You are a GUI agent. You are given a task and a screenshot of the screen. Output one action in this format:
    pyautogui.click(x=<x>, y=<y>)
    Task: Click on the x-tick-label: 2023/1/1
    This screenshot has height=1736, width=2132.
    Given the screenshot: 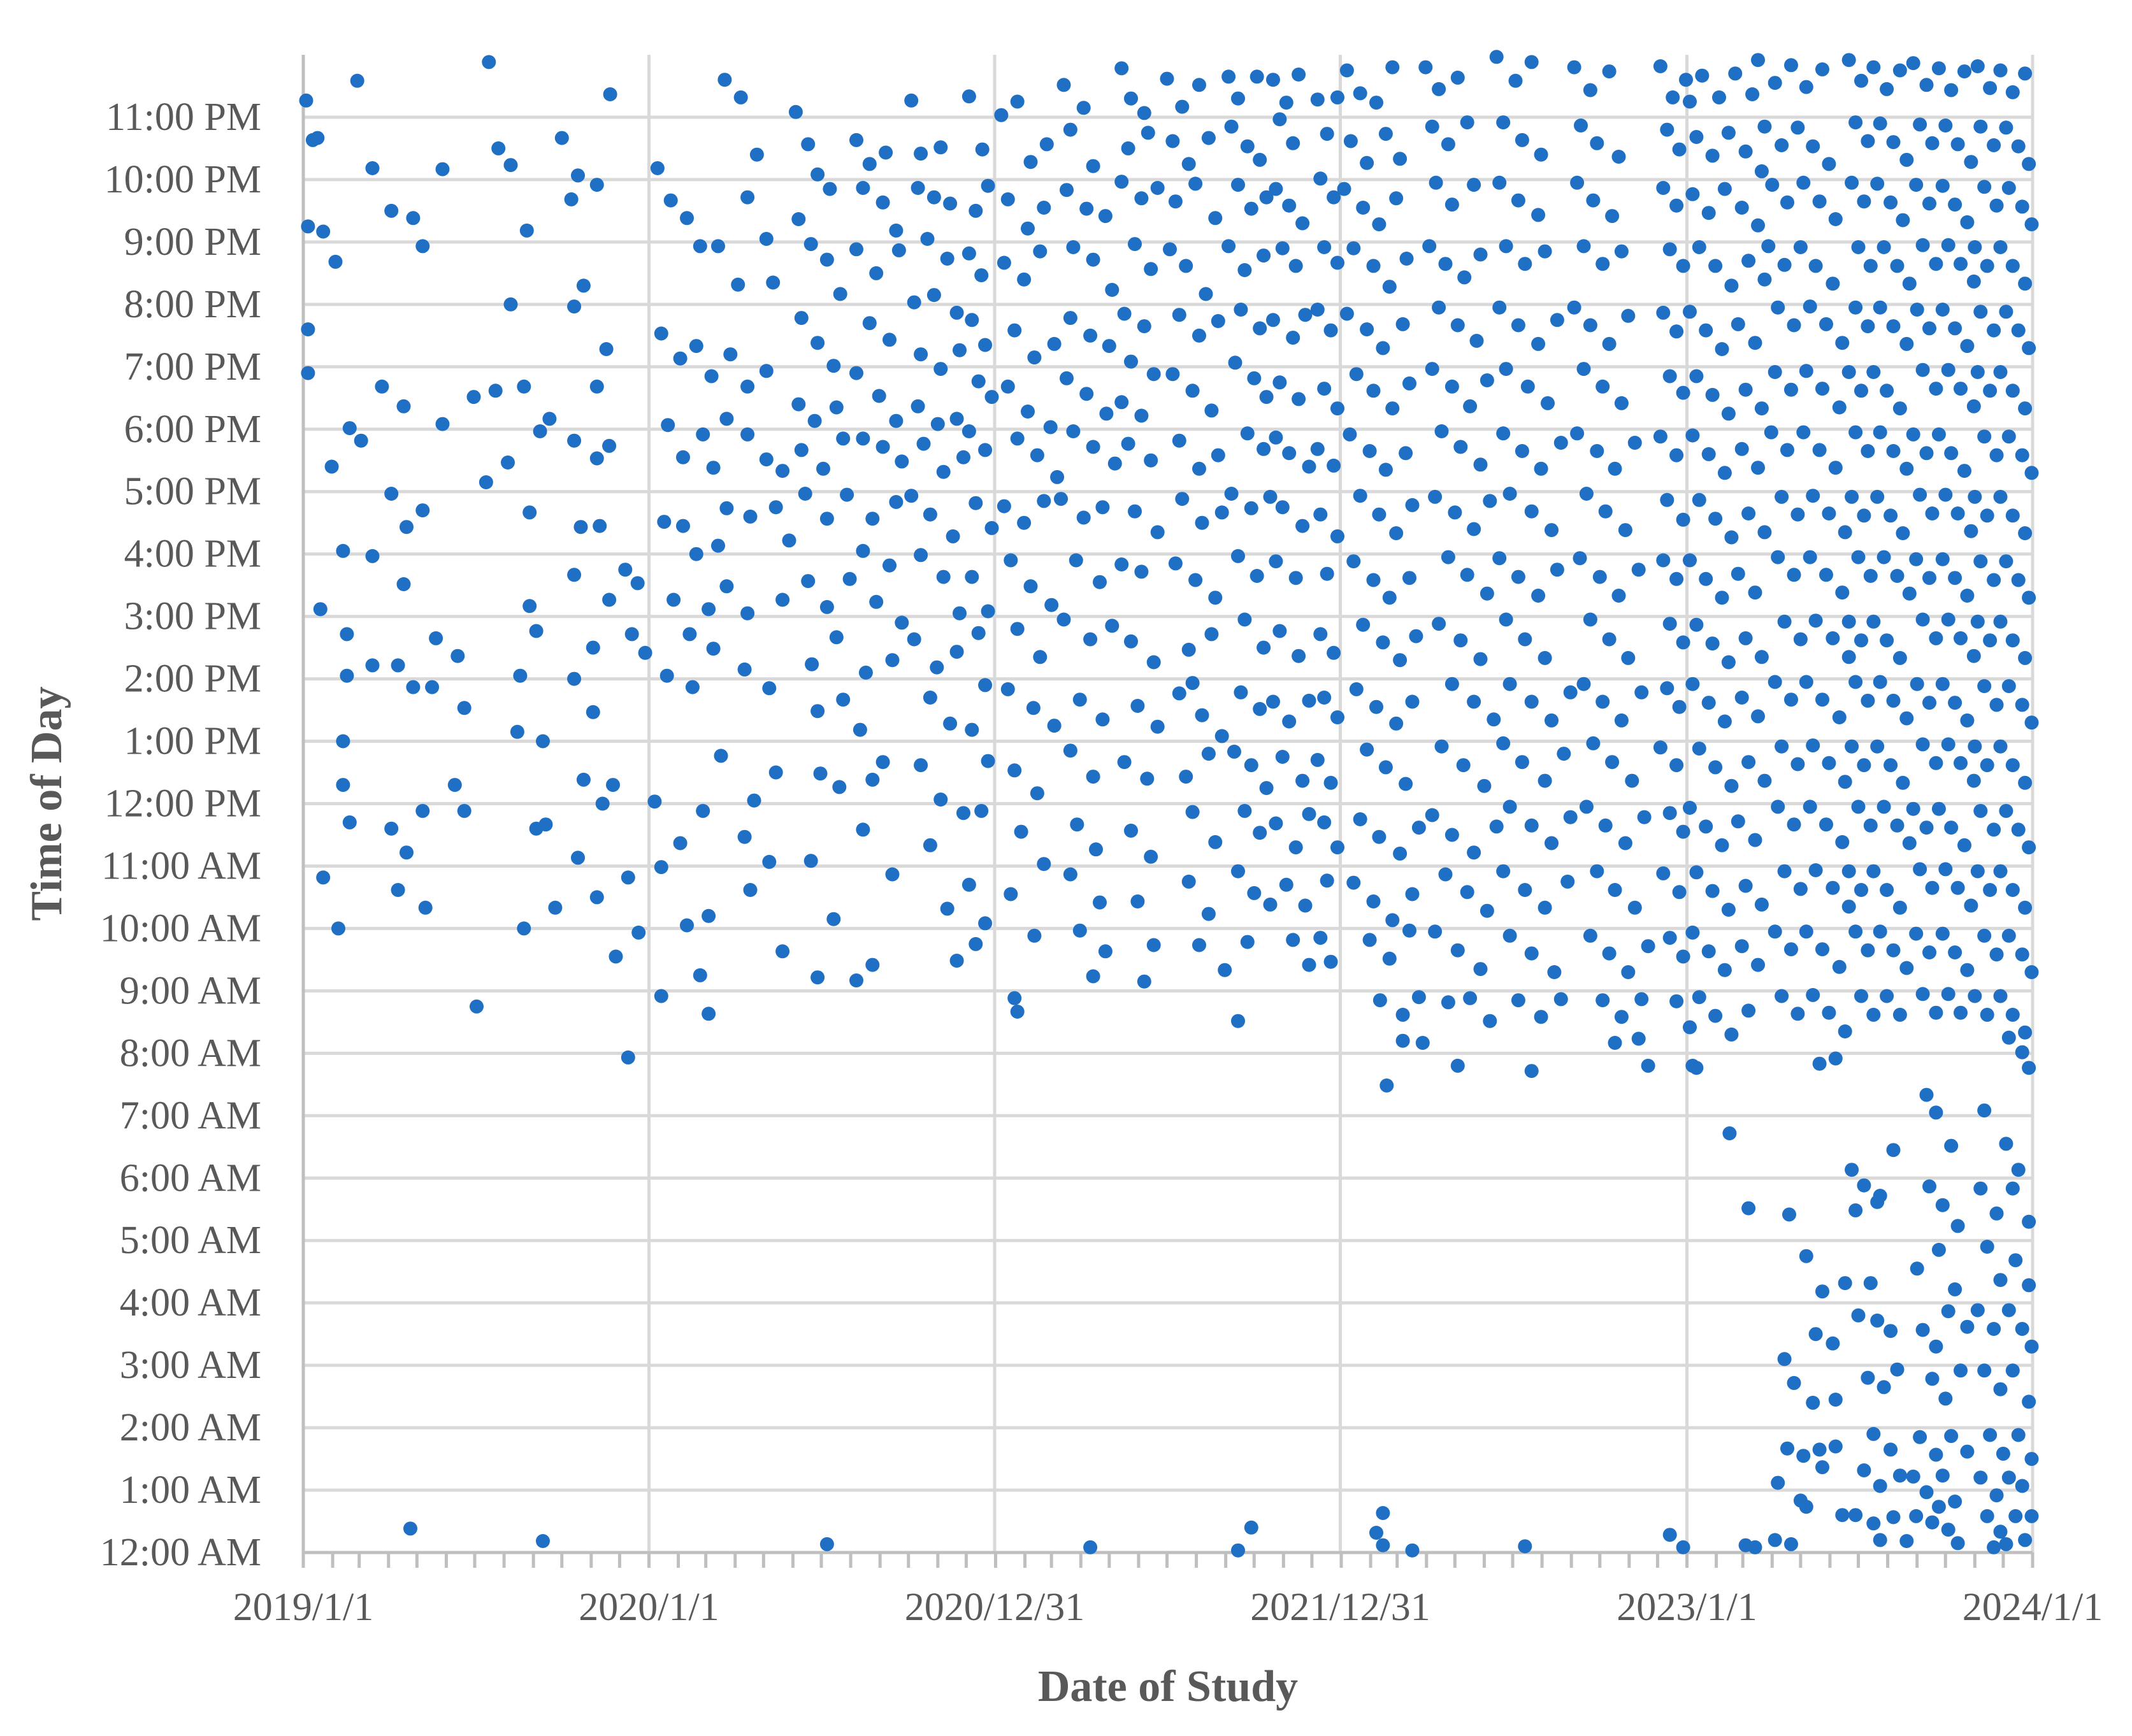 What is the action you would take?
    pyautogui.click(x=1687, y=1607)
    